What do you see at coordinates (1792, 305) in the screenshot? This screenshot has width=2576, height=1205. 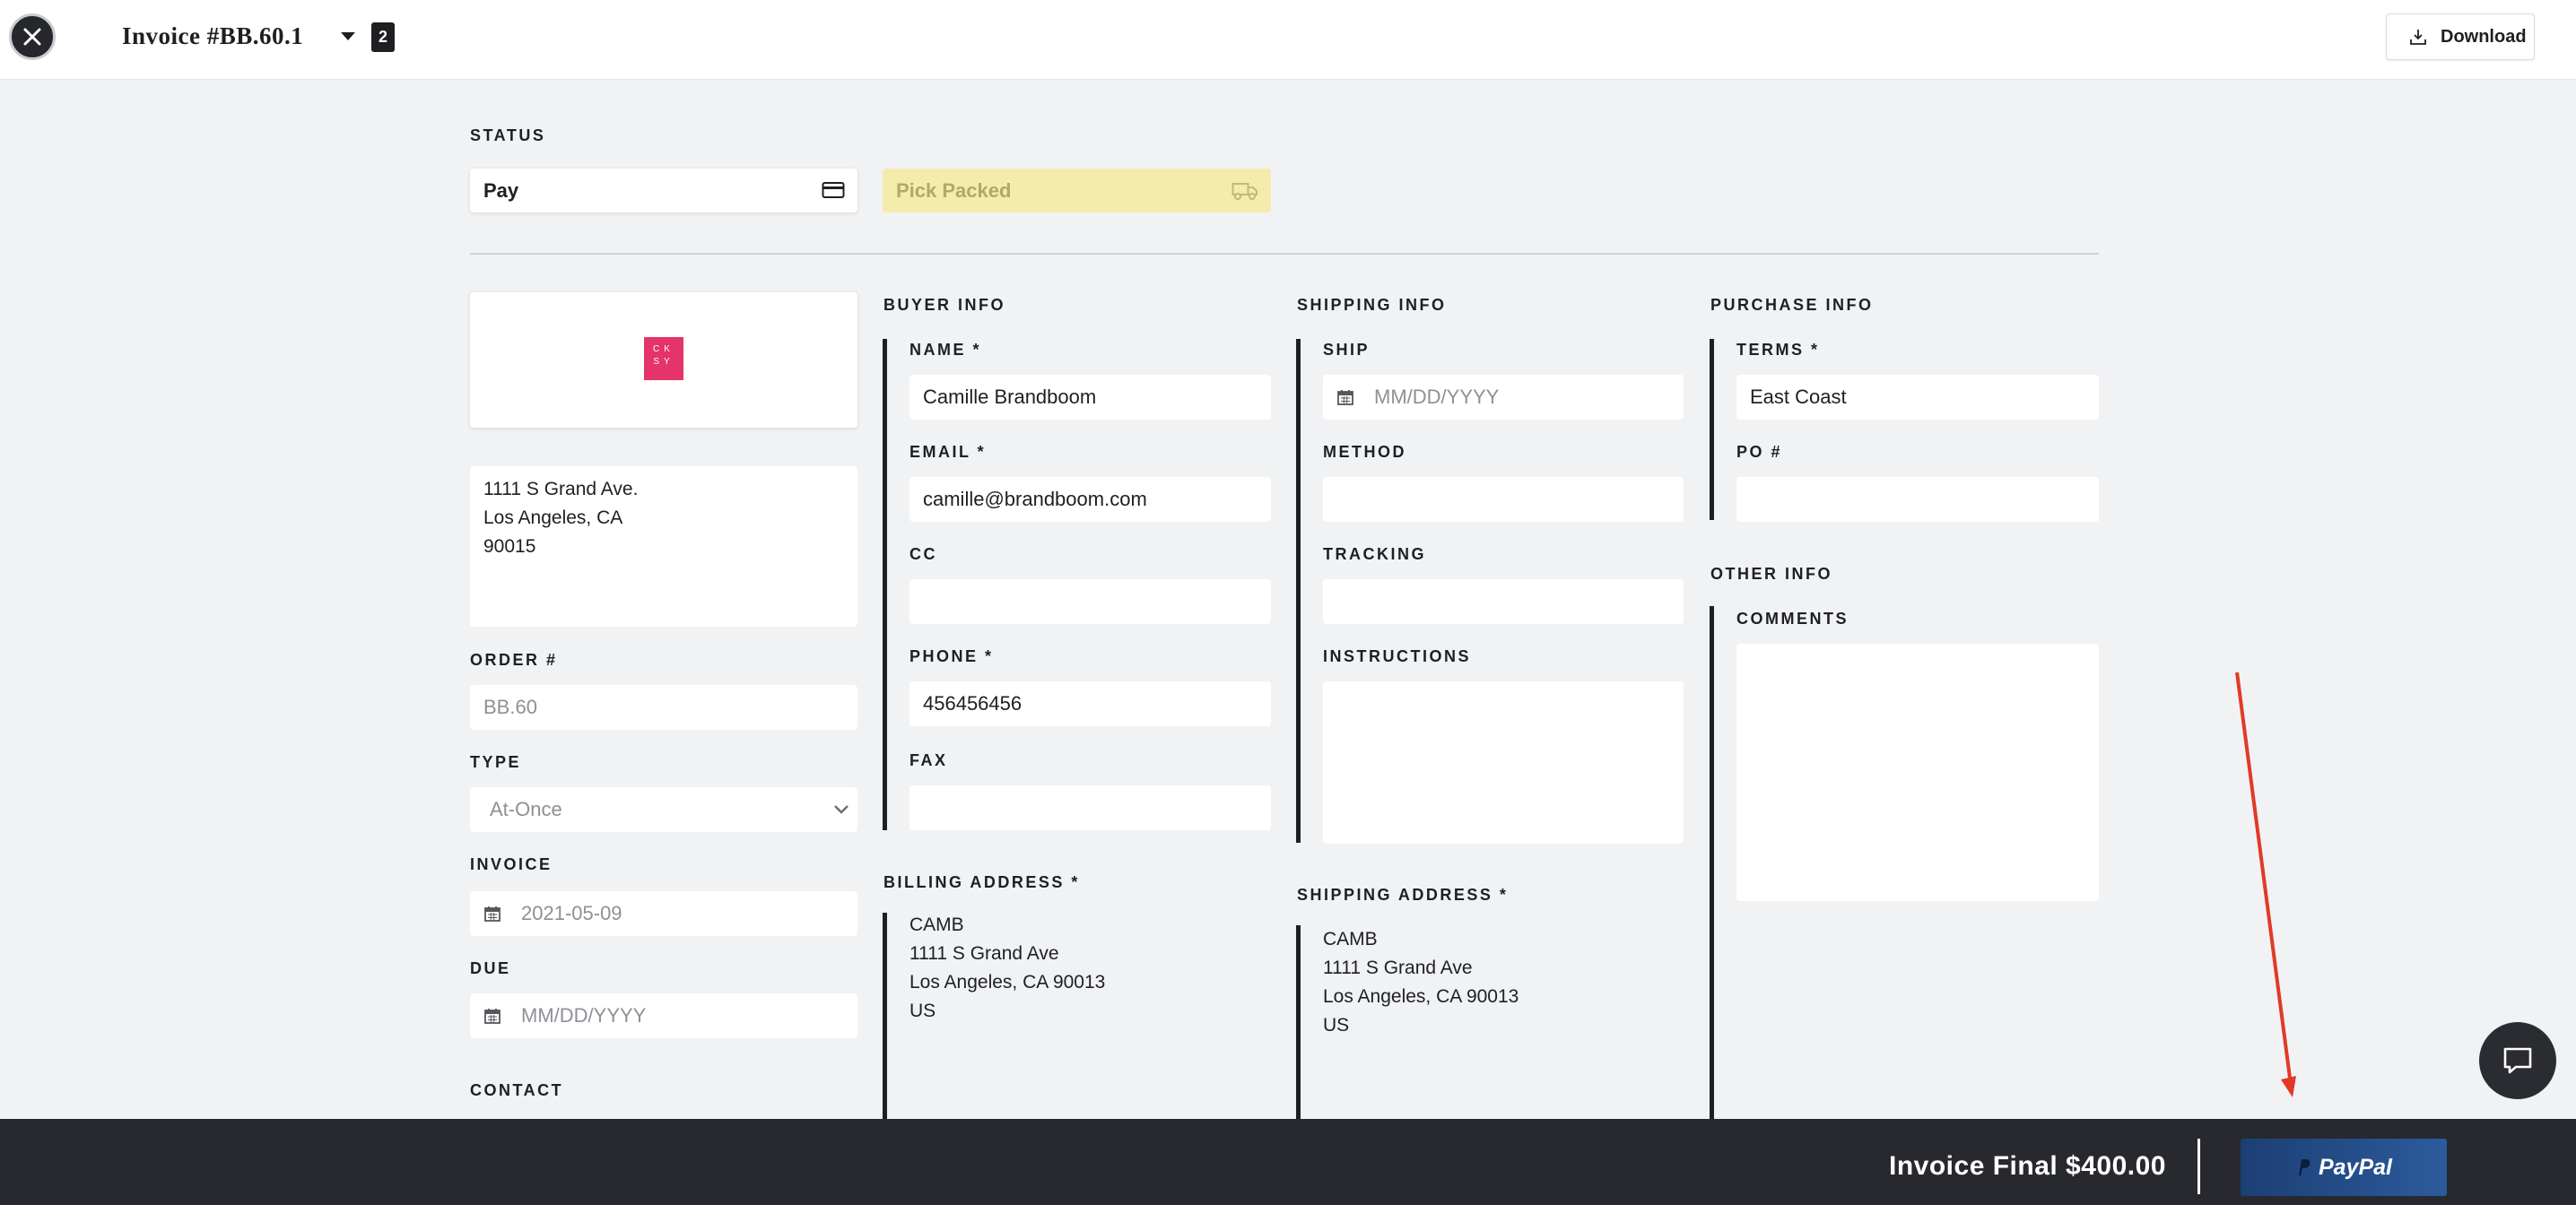 I see `purchase-info-heading: PURCHASE INFO` at bounding box center [1792, 305].